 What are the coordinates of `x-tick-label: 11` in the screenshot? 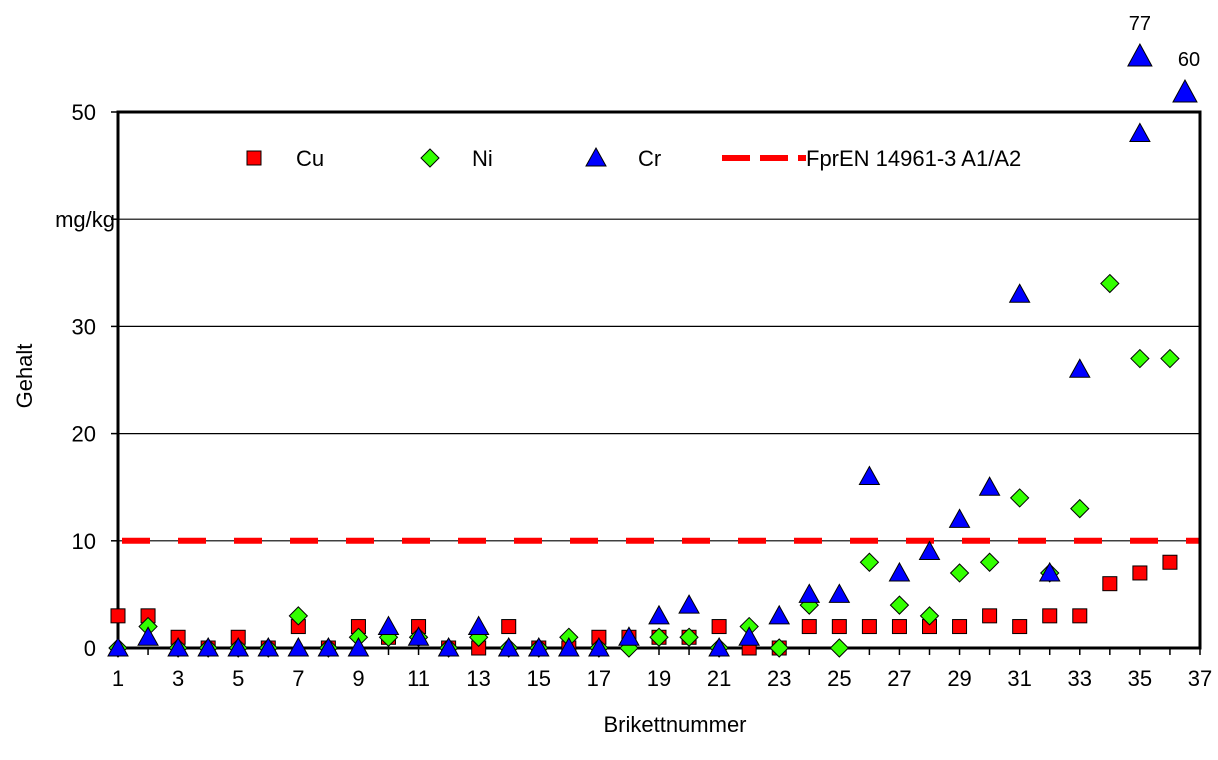 It's located at (418, 678).